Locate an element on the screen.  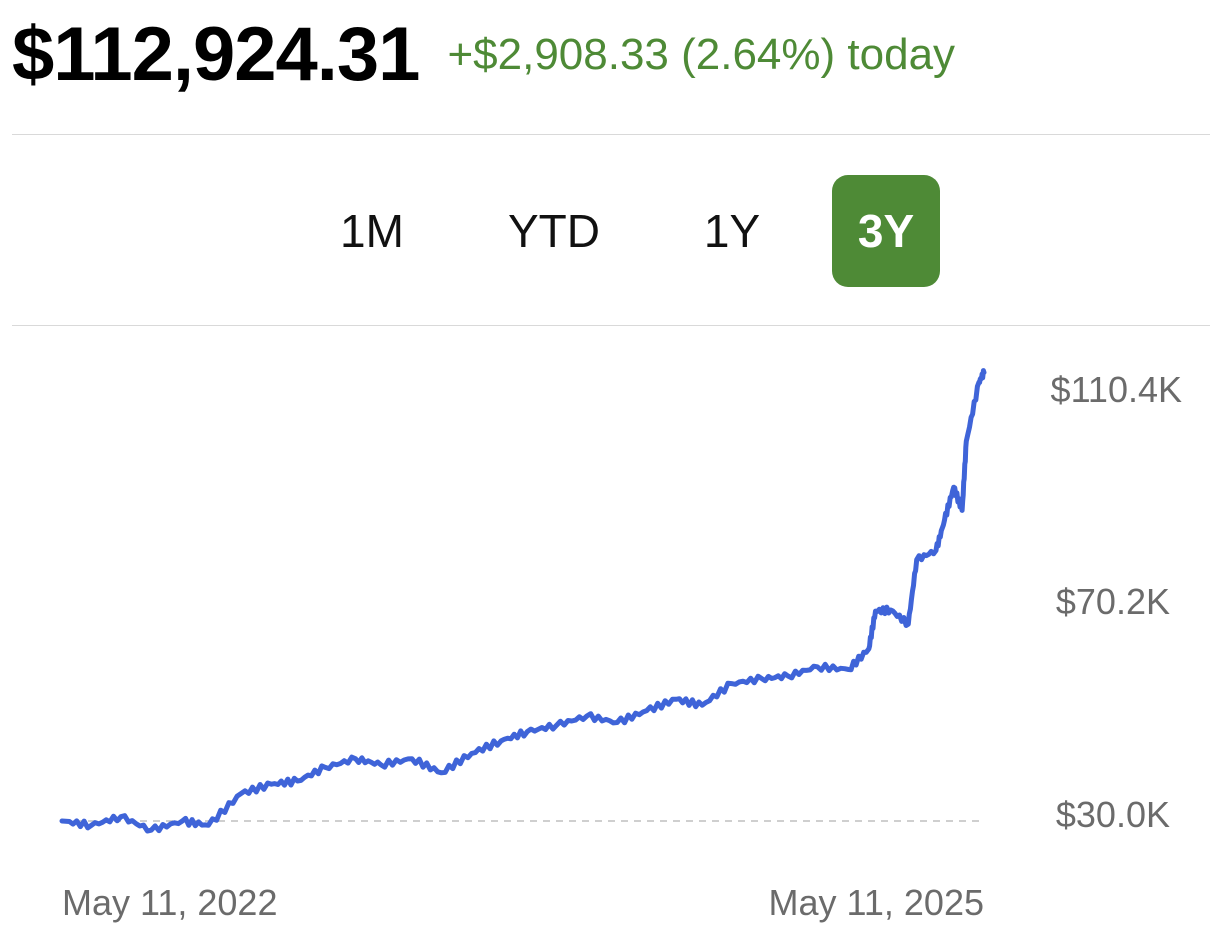
y-tick-label-top: $110.4K is located at coordinates (1116, 389).